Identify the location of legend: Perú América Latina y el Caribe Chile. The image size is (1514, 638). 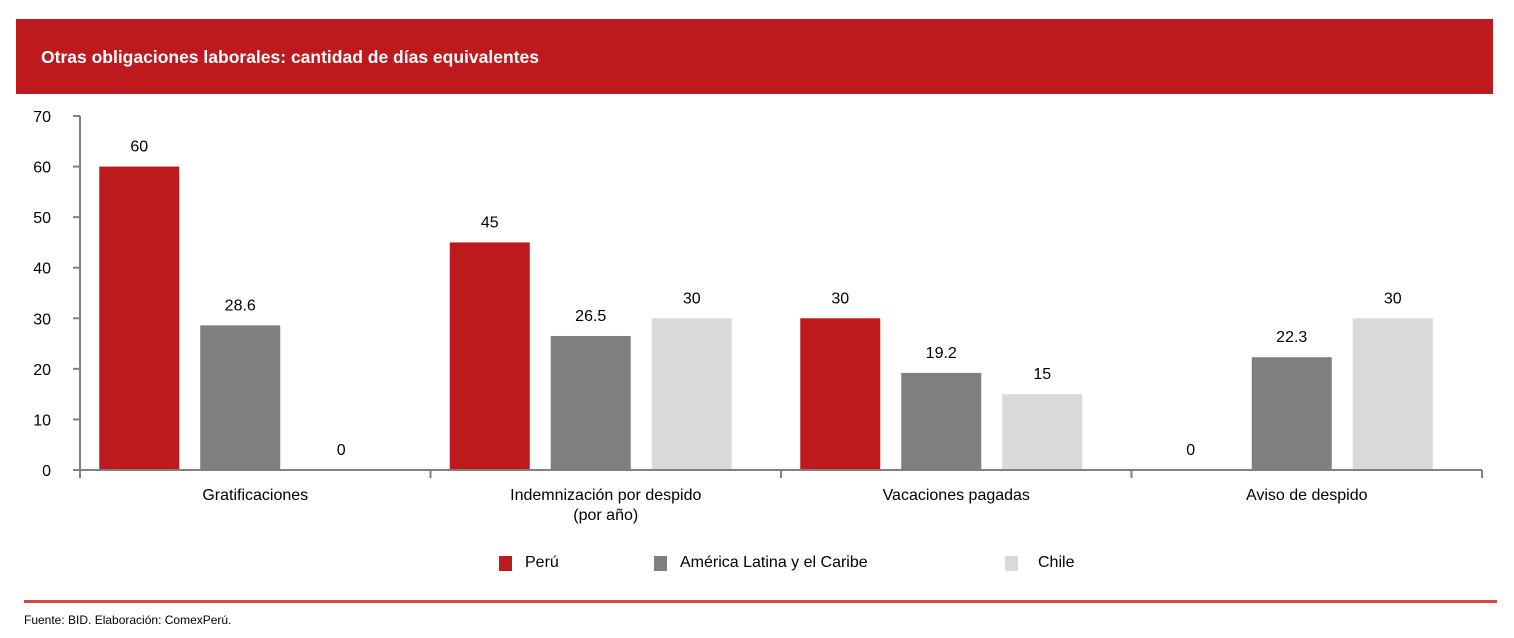
(757, 565).